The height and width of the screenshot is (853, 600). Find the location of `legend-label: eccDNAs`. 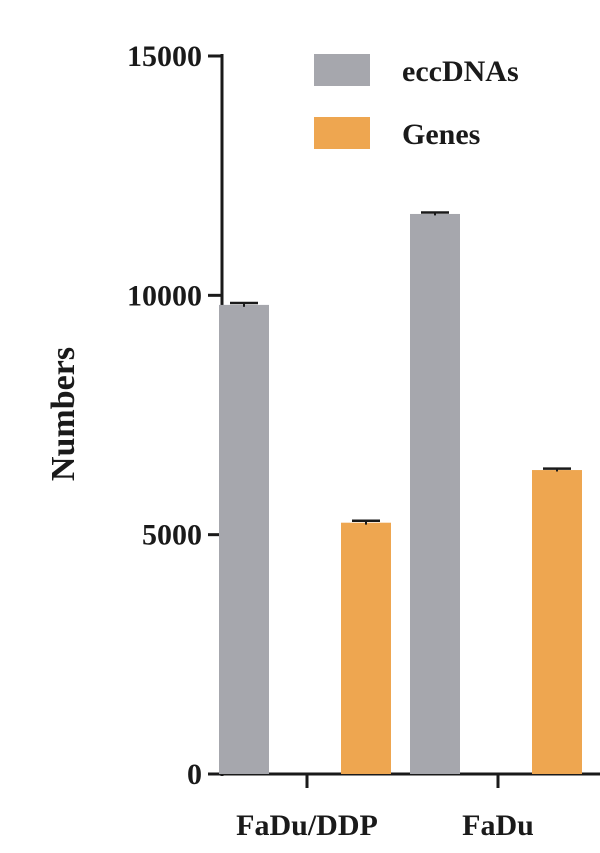

legend-label: eccDNAs is located at coordinates (460, 71).